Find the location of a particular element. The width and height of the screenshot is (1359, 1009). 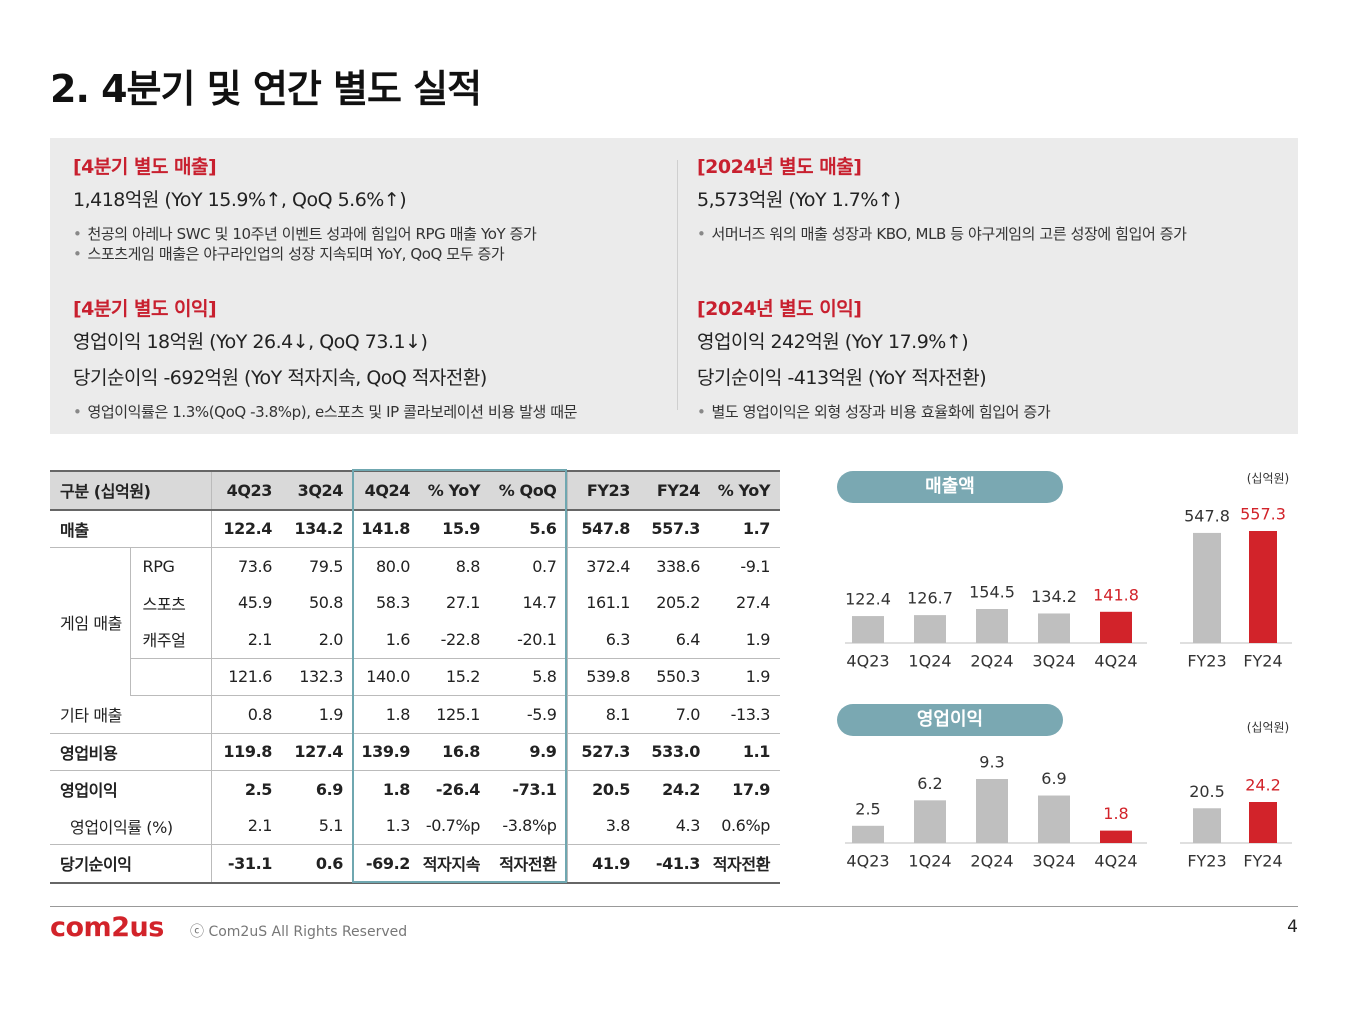

header-cell: % QoQ is located at coordinates (529, 490).